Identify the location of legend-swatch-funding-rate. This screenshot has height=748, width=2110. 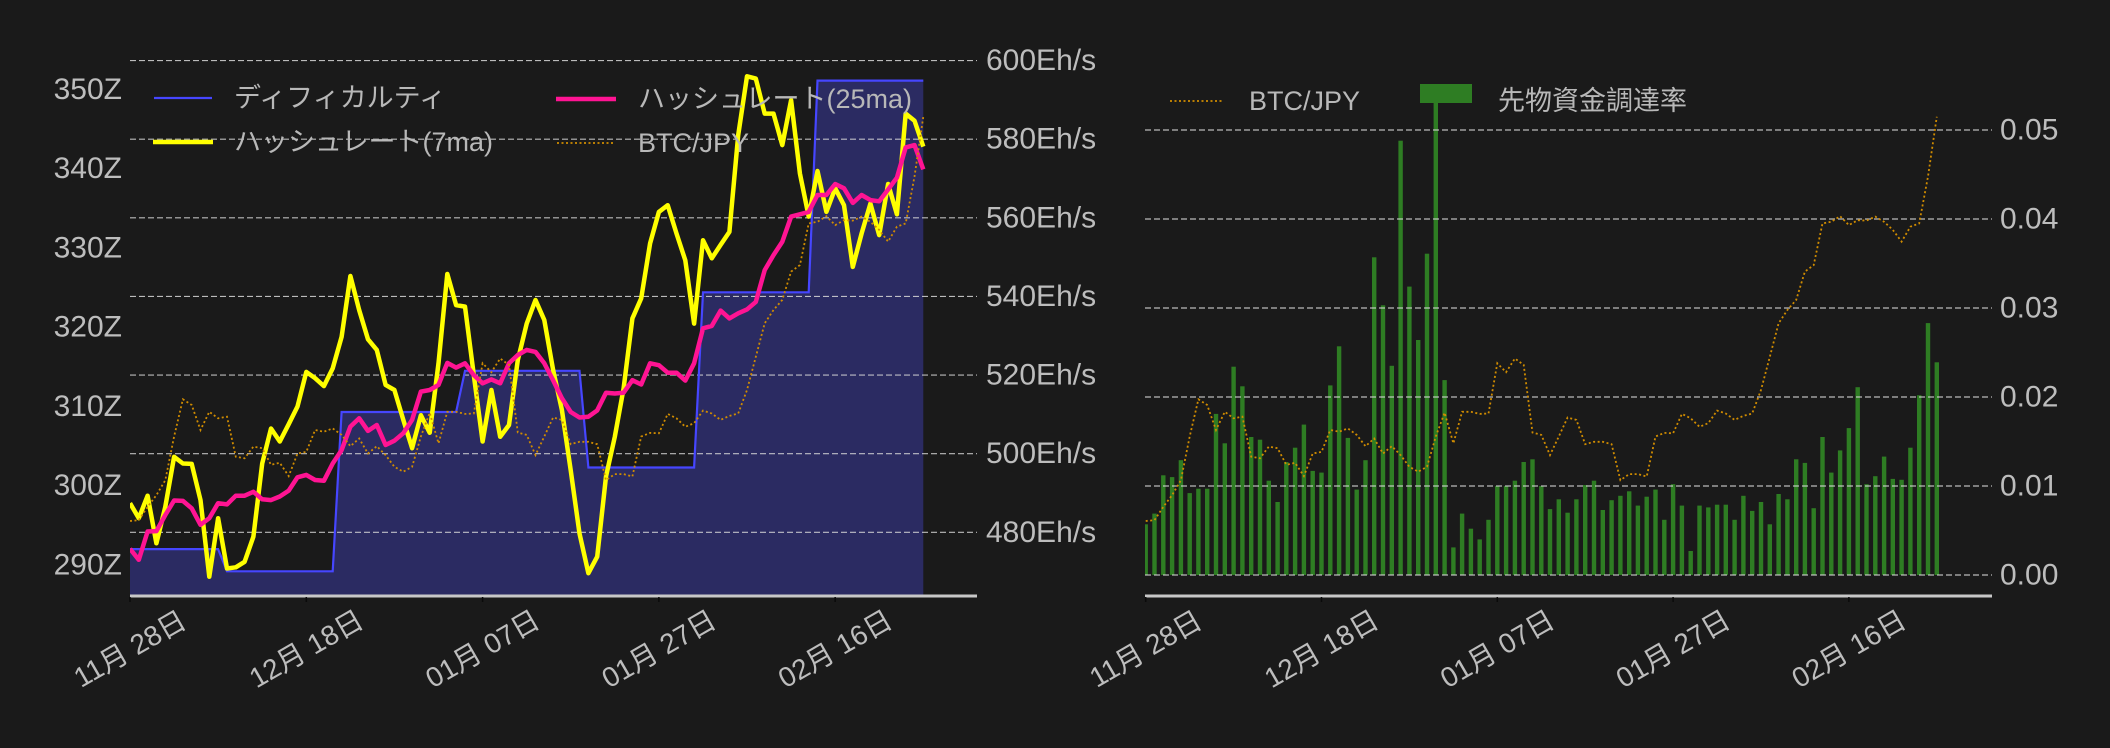
(1446, 93).